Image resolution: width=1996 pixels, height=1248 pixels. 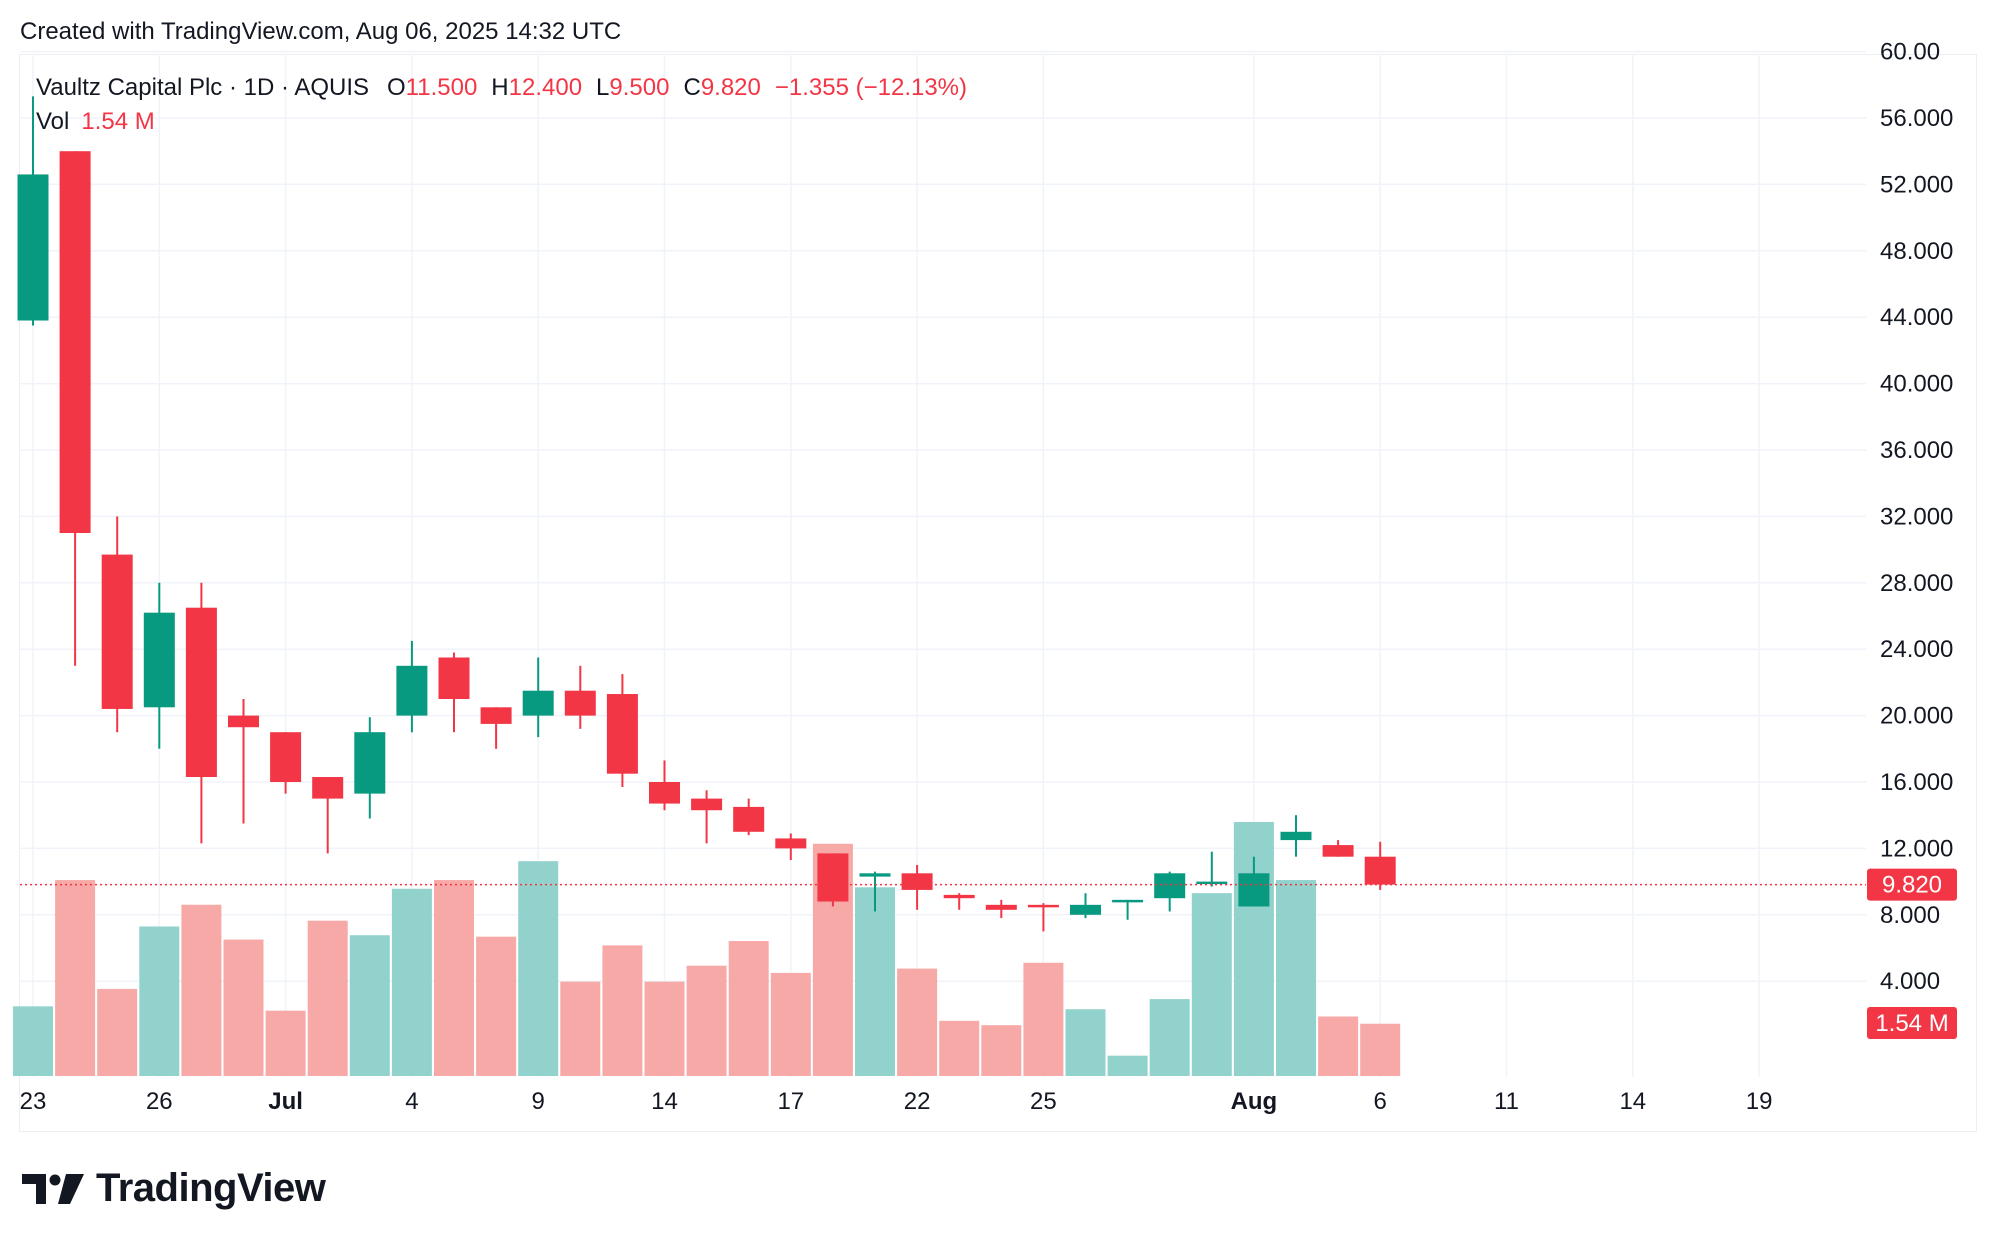 What do you see at coordinates (1910, 915) in the screenshot?
I see `price-tick-label: 8.000` at bounding box center [1910, 915].